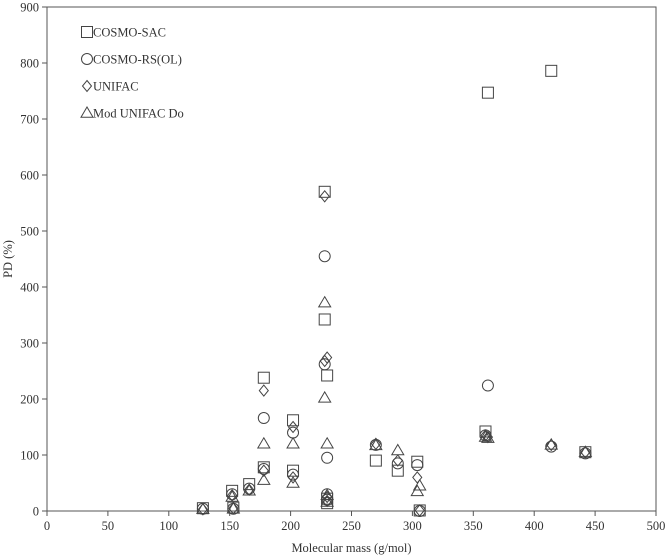 Image resolution: width=666 pixels, height=559 pixels. I want to click on legend-triangle-icon, so click(87, 112).